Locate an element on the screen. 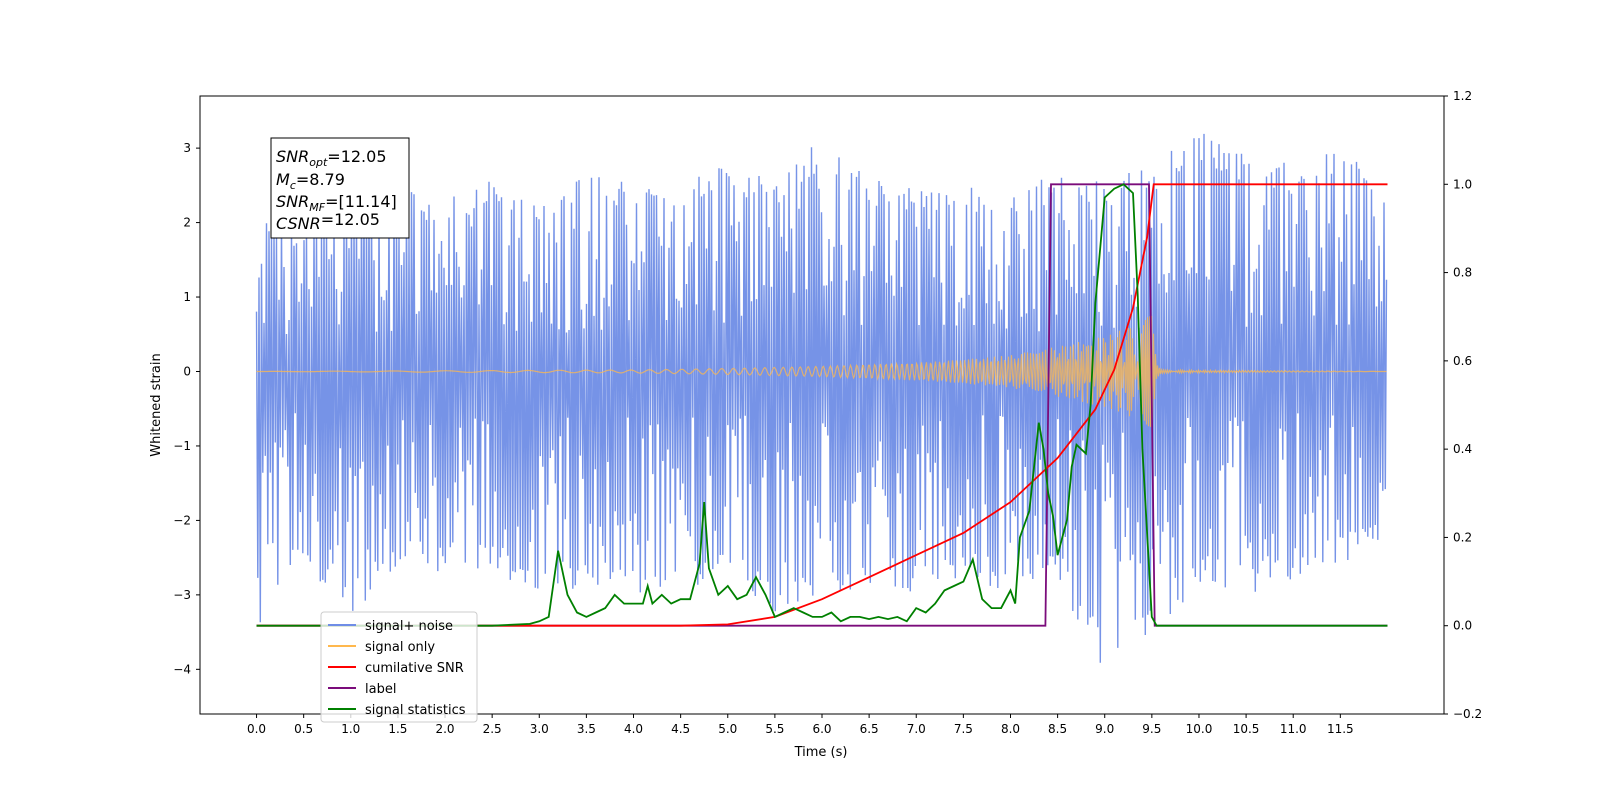 This screenshot has height=800, width=1600. legend-label: label is located at coordinates (380, 689).